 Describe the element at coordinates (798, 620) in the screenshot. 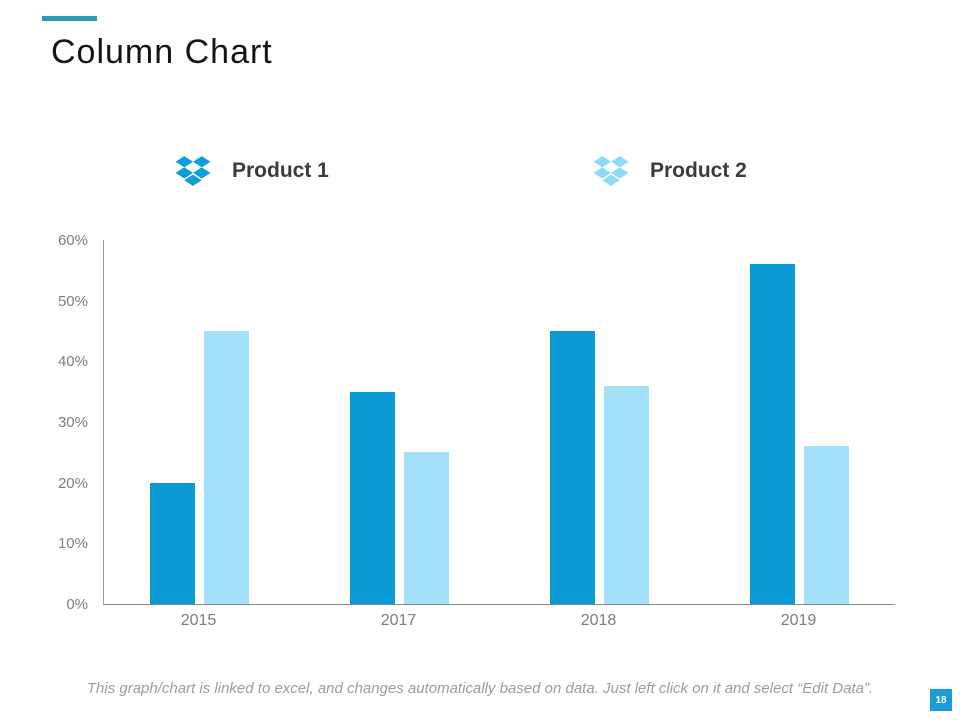

I see `x-axis-label-2019: 2019` at that location.